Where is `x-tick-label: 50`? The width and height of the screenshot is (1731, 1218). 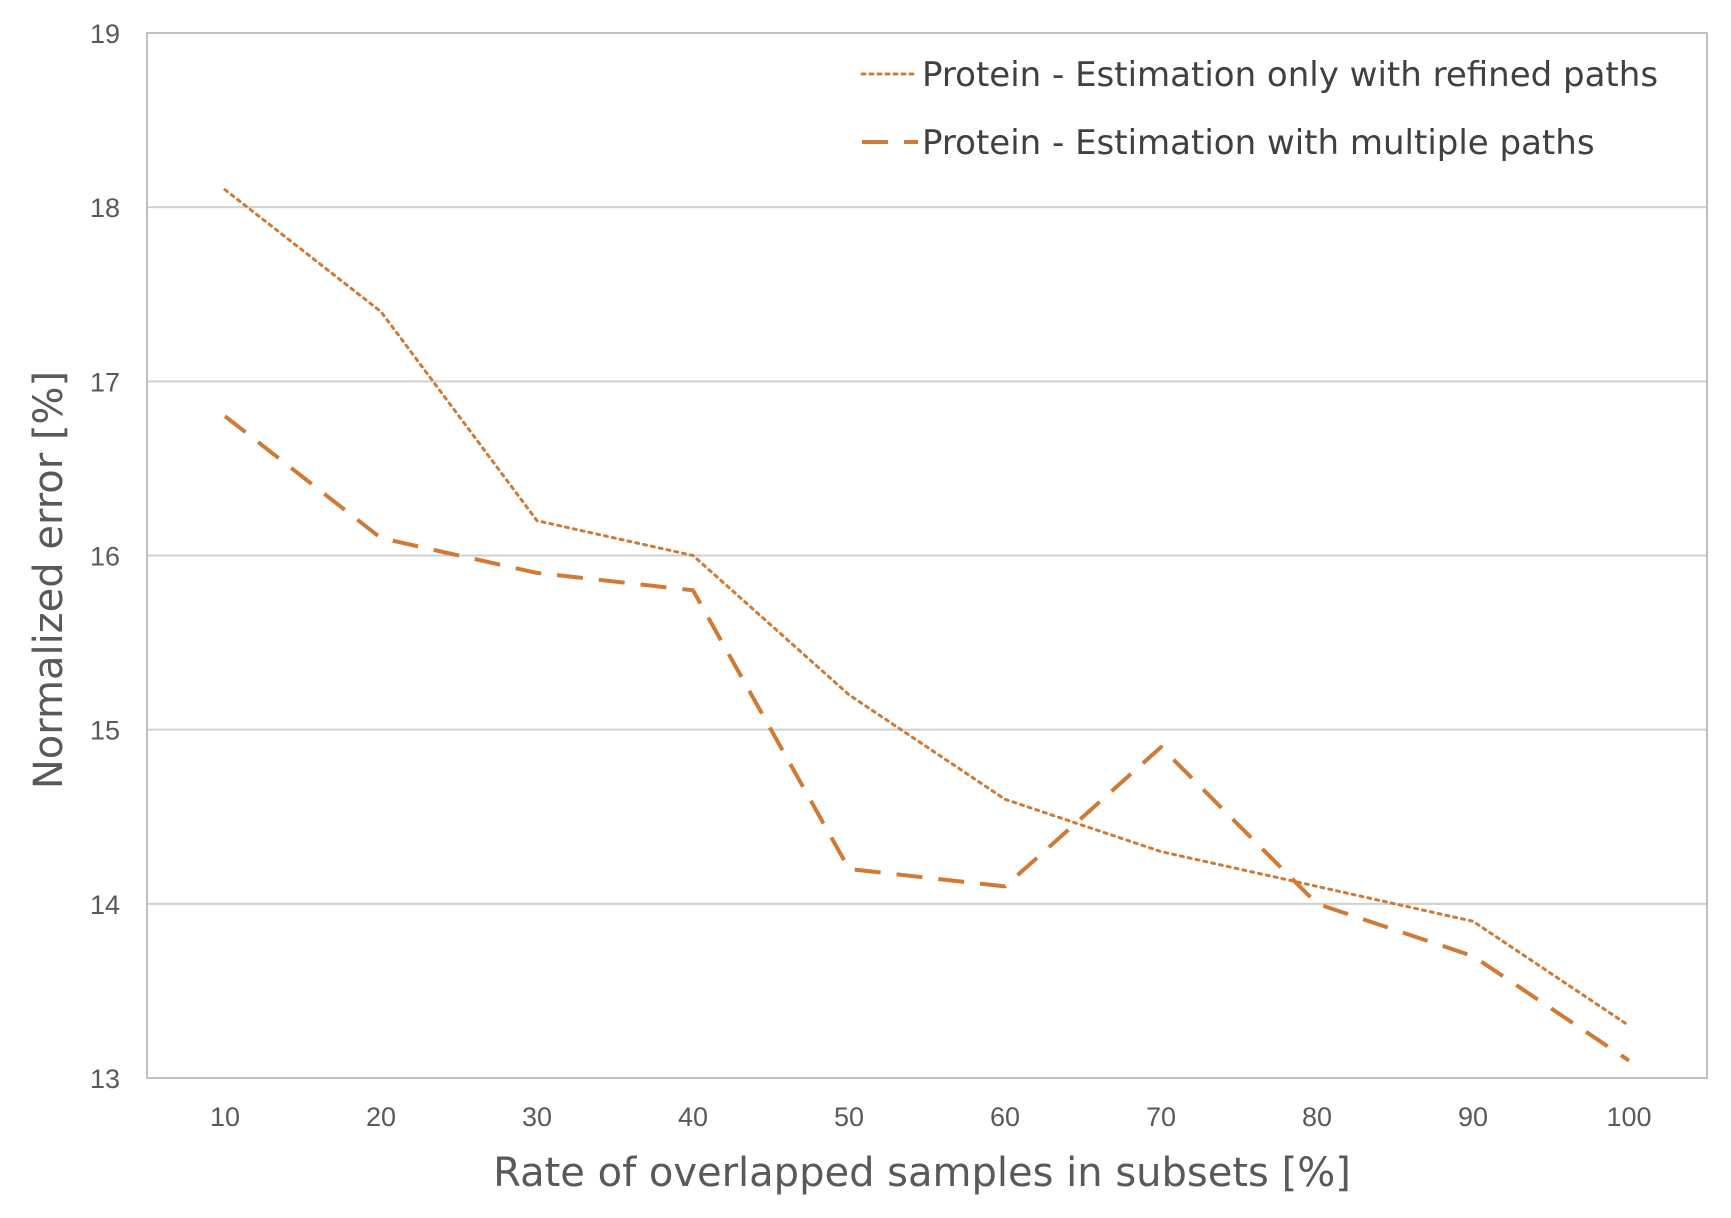 x-tick-label: 50 is located at coordinates (849, 1117).